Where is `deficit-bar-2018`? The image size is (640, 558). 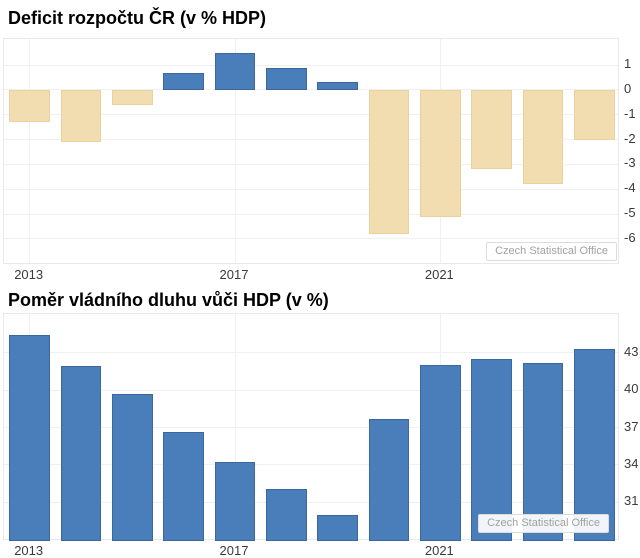 deficit-bar-2018 is located at coordinates (286, 78).